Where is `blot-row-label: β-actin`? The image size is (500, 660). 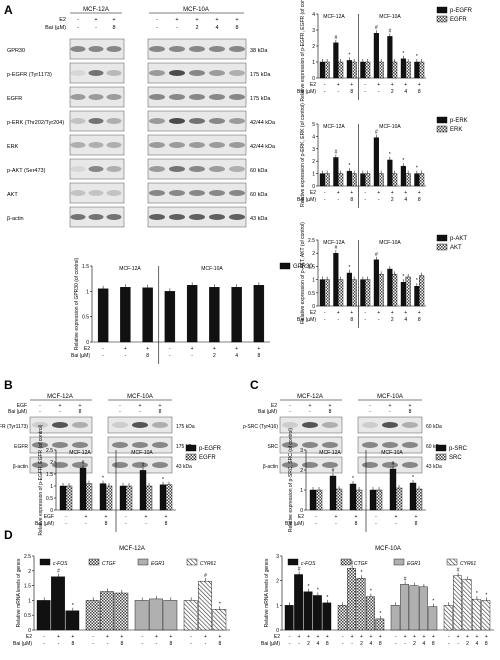
blot-row-label: β-actin is located at coordinates (270, 467).